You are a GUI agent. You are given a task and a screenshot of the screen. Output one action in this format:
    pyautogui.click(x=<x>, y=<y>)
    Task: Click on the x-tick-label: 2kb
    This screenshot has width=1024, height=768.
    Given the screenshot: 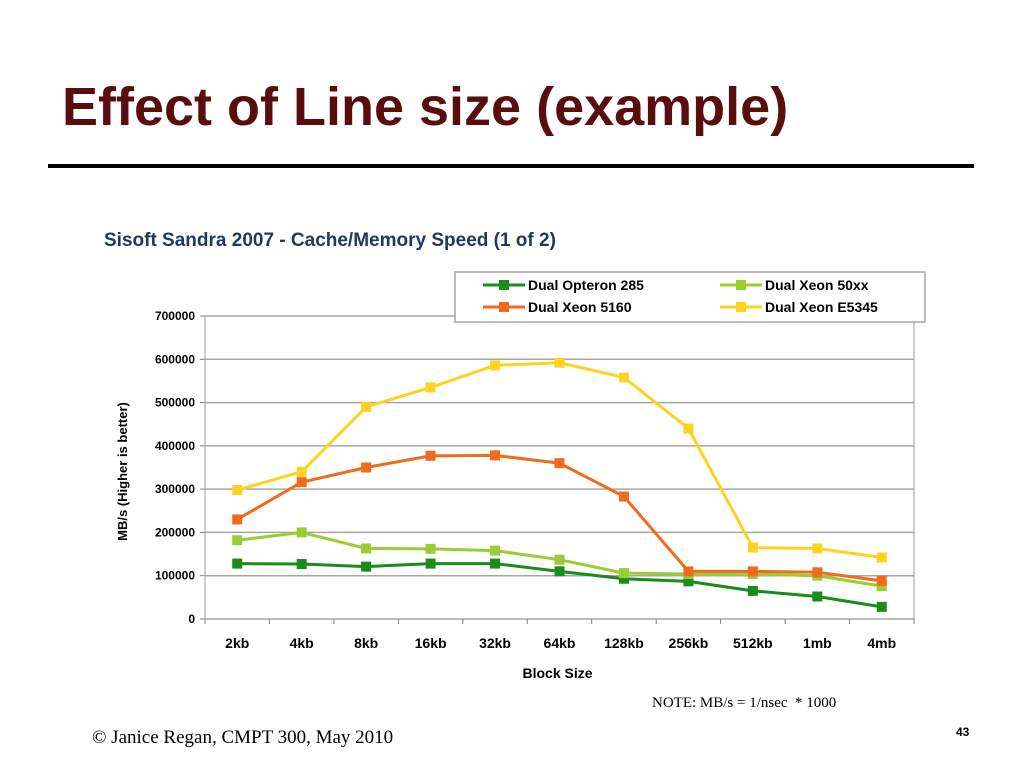 What is the action you would take?
    pyautogui.click(x=237, y=643)
    